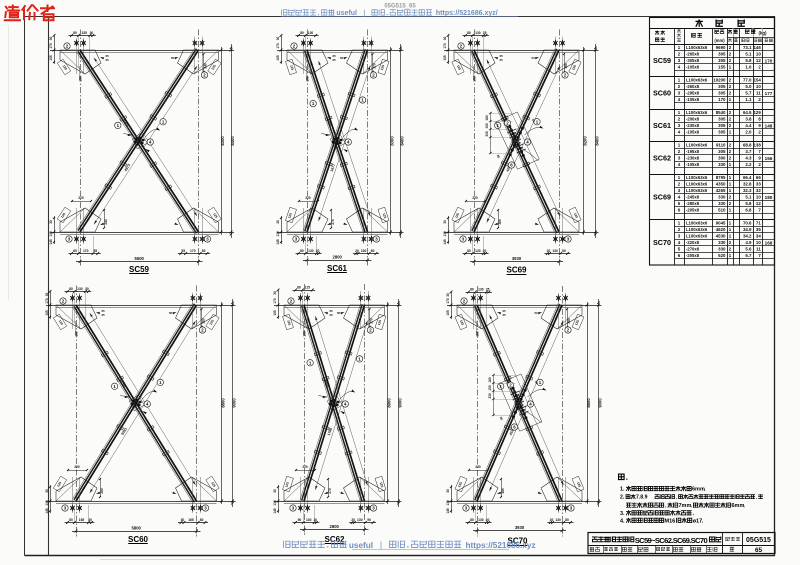  I want to click on svg-text: 4.4, so click(748, 125).